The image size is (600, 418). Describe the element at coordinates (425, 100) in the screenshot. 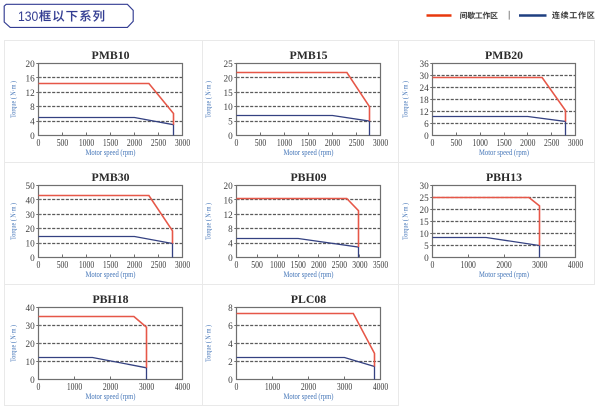

I see `svg-text: 18` at that location.